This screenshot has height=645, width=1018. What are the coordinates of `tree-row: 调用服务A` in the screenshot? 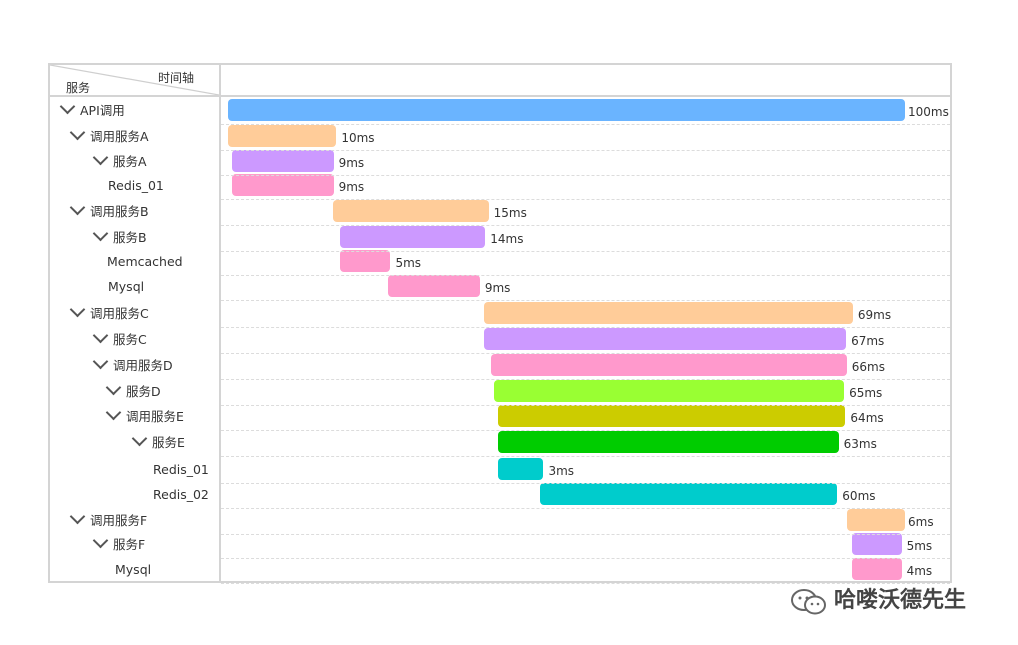 It's located at (109, 135).